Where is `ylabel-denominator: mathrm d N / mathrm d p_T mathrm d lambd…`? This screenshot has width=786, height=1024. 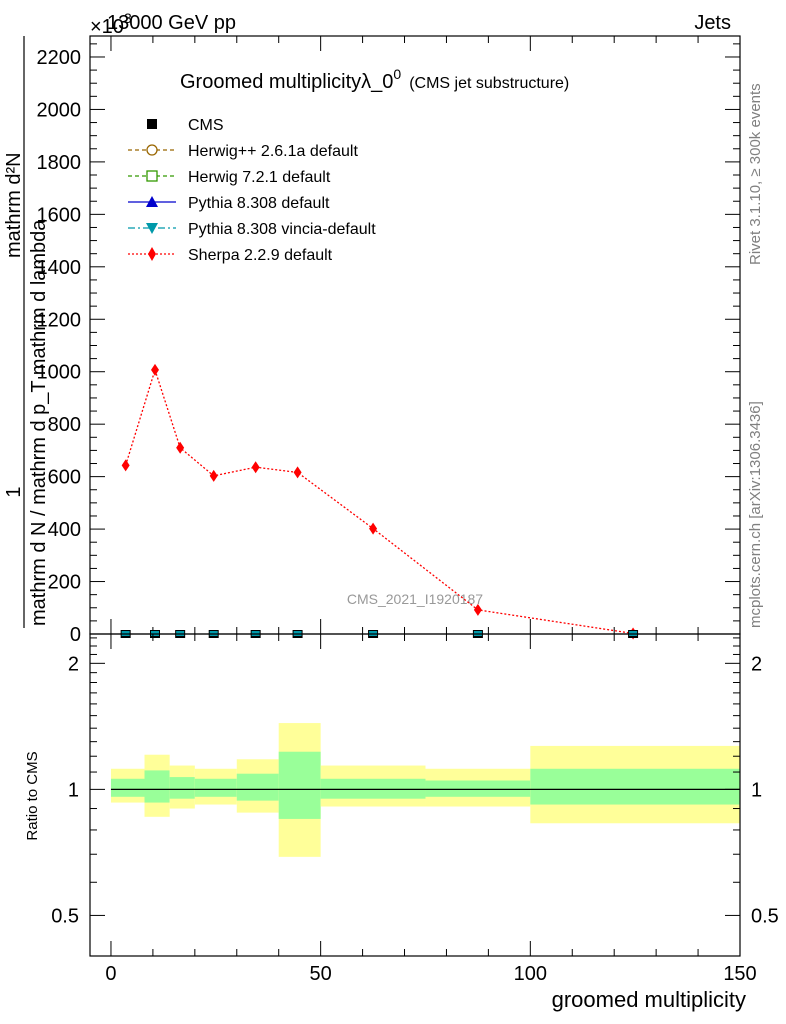
ylabel-denominator: mathrm d N / mathrm d p_T mathrm d lambd… is located at coordinates (39, 422).